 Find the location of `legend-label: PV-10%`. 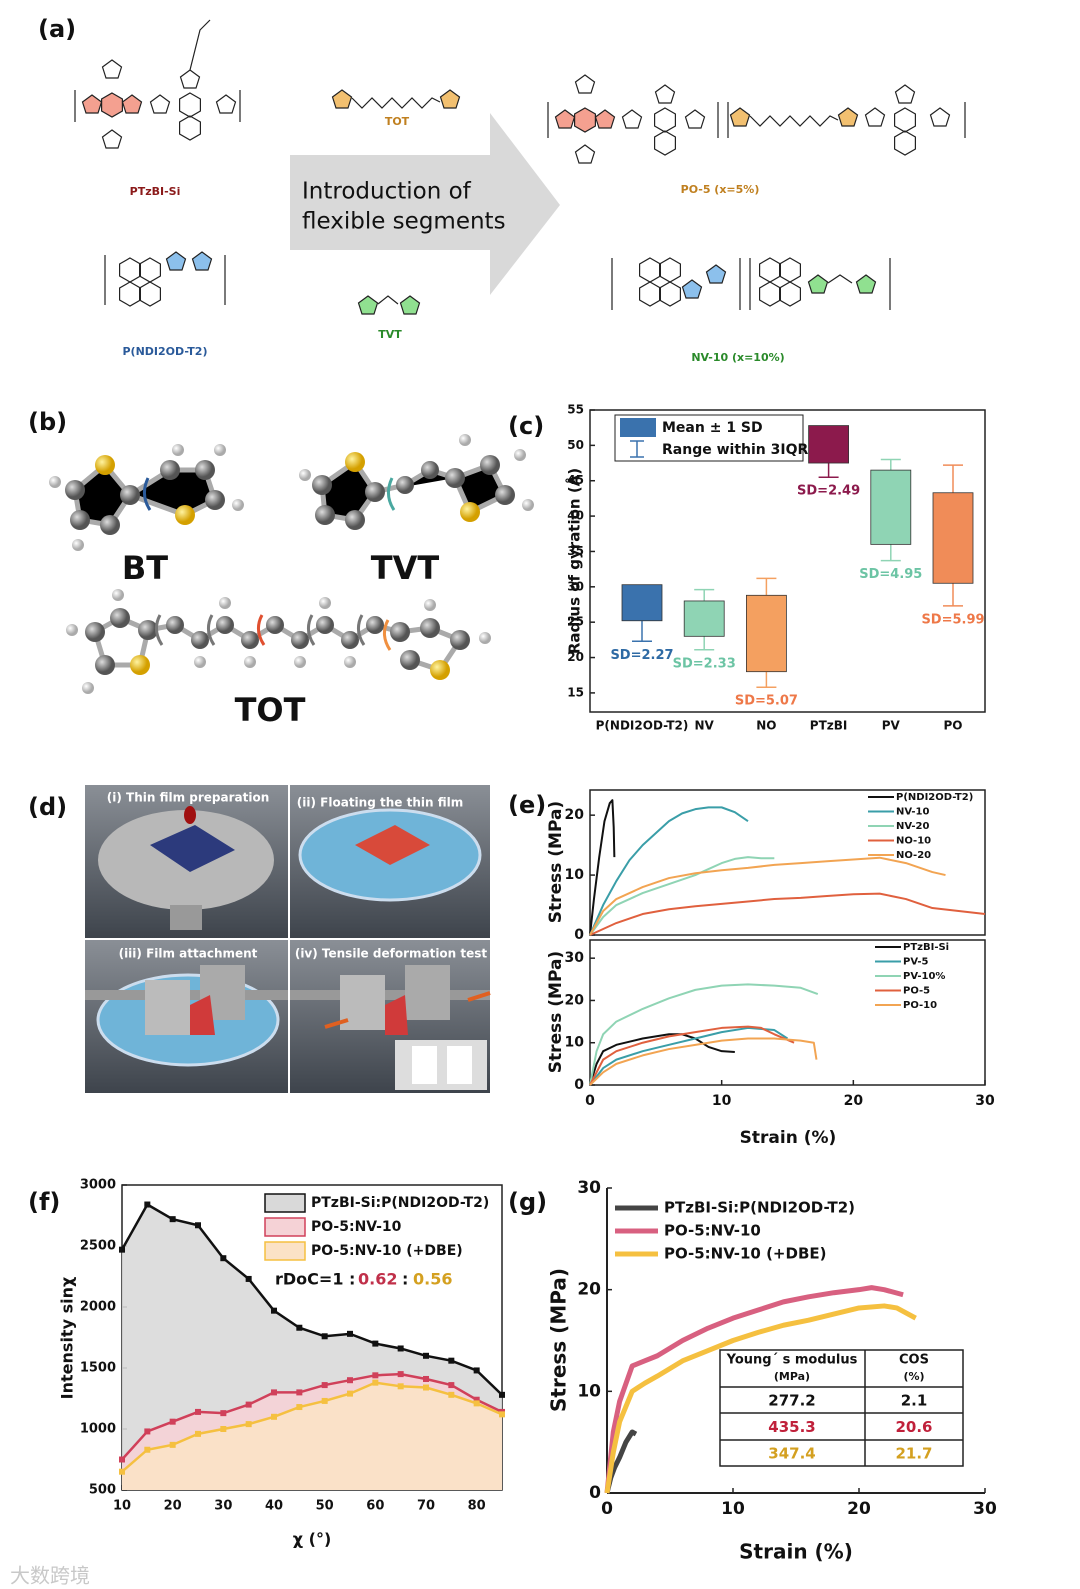

legend-label: PV-10% is located at coordinates (924, 976).